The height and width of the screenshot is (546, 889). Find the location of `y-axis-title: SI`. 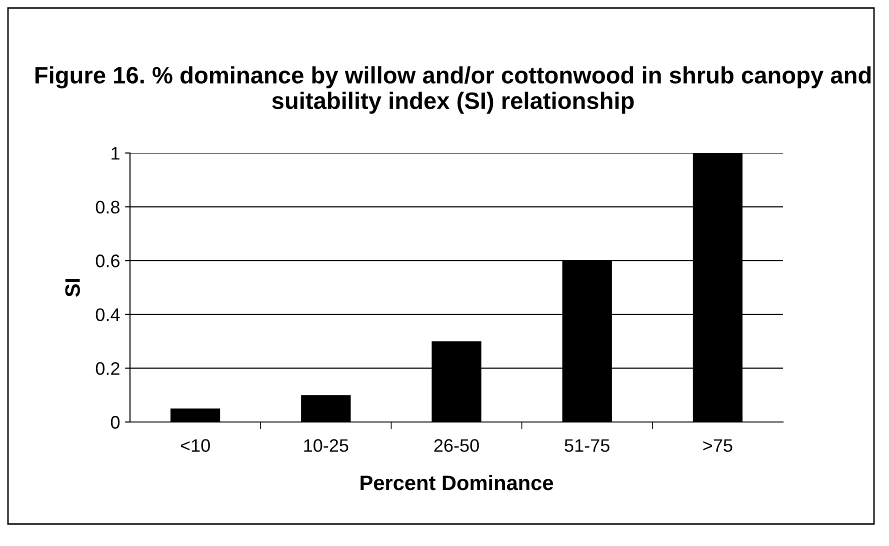

y-axis-title: SI is located at coordinates (72, 288).